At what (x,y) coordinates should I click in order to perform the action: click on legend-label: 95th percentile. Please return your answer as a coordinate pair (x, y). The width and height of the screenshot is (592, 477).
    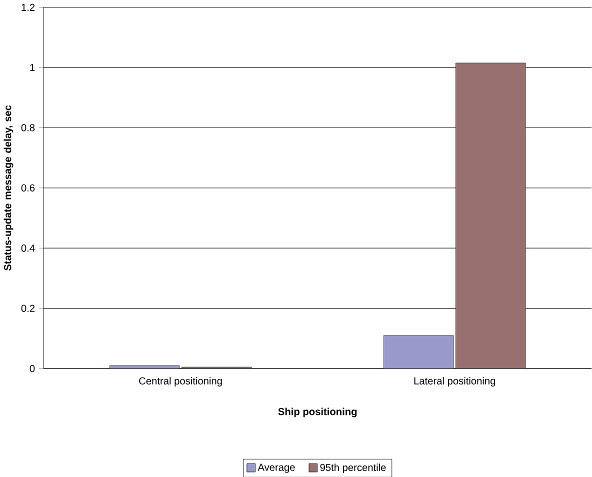
    Looking at the image, I should click on (353, 468).